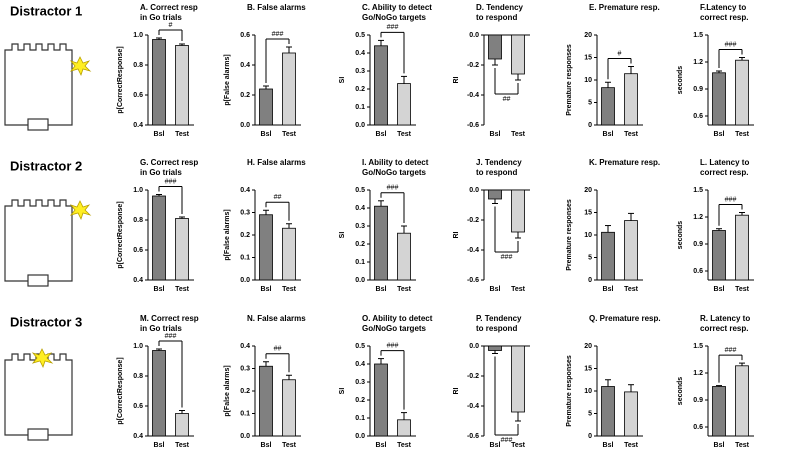 The width and height of the screenshot is (790, 469). I want to click on y-tick-label: -0.2, so click(473, 65).